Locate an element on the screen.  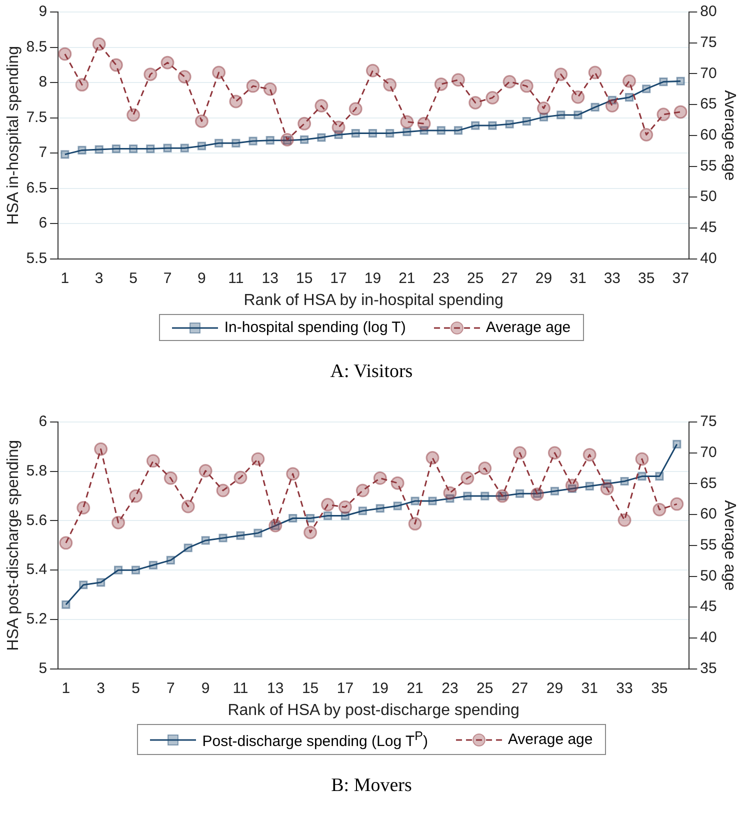
x-tick-label: 13 is located at coordinates (275, 688).